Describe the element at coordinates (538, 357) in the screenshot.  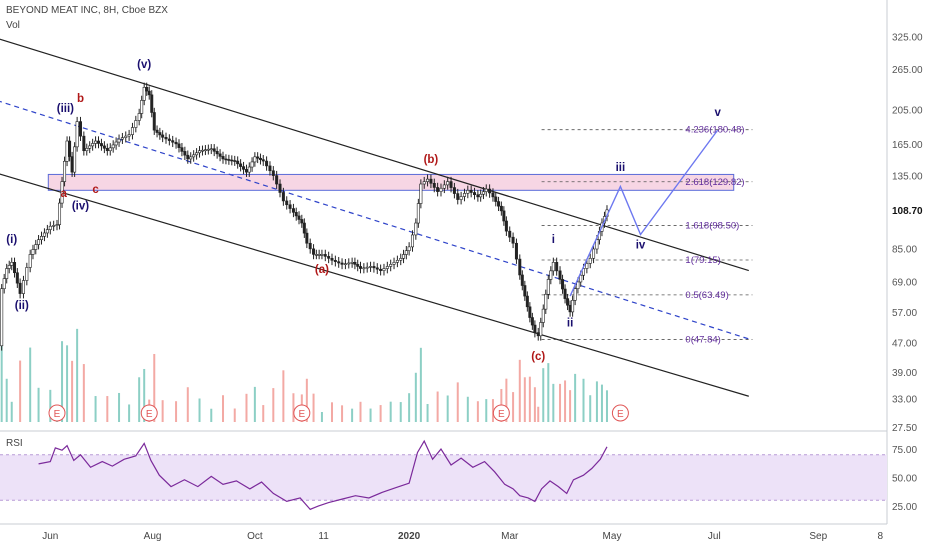
I see `wave-label: (c)` at that location.